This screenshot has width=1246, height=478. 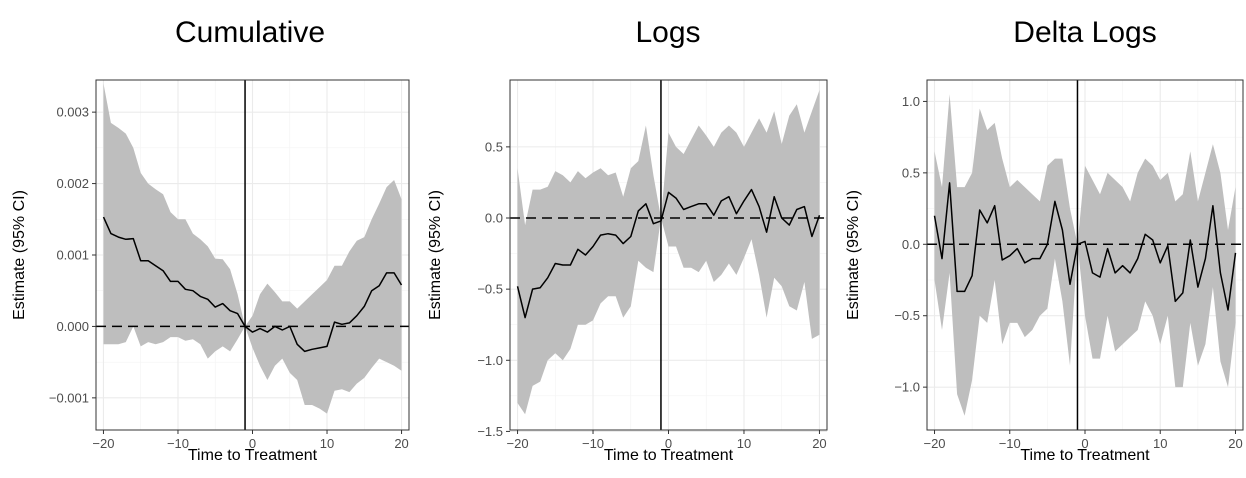 What do you see at coordinates (72, 326) in the screenshot?
I see `y-tick-label: 0.000` at bounding box center [72, 326].